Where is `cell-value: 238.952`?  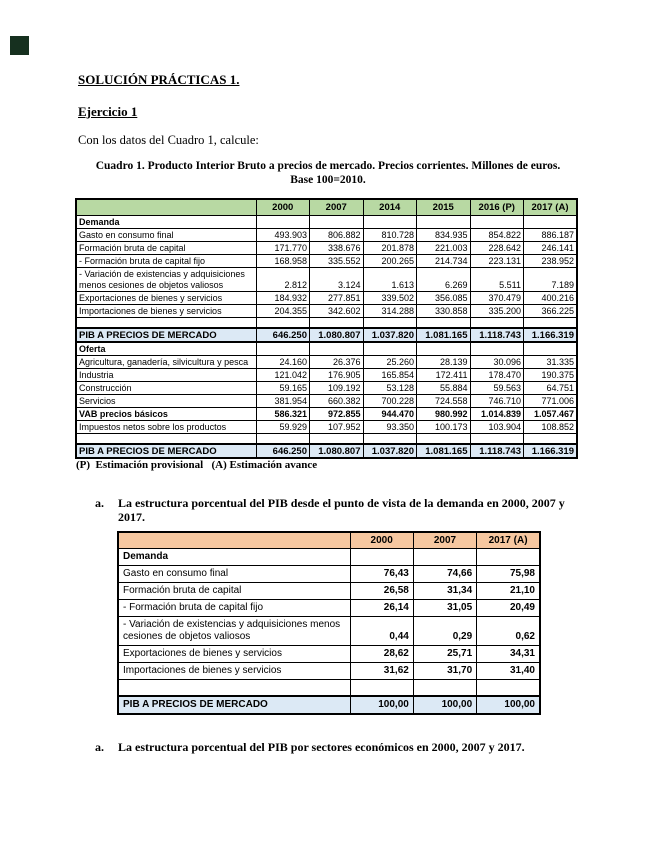 cell-value: 238.952 is located at coordinates (550, 261).